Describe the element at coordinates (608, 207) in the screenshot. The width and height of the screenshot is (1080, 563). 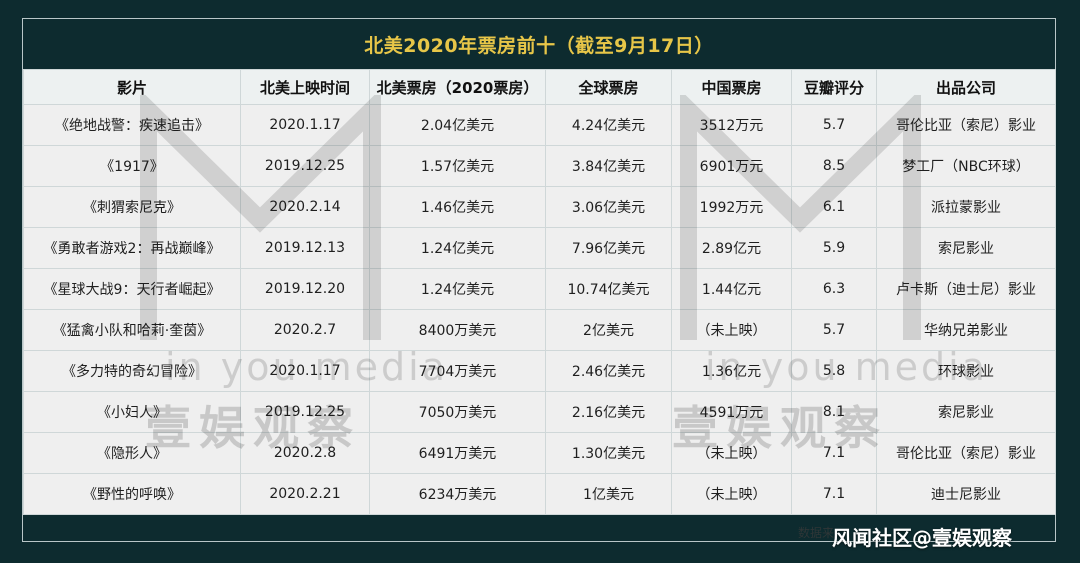
I see `global-box-cell: 3.06亿美元` at that location.